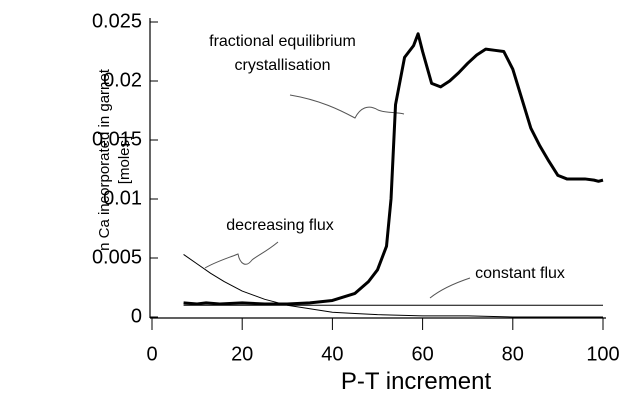 This screenshot has width=632, height=408. I want to click on y-tick-label: 0.01, so click(122, 198).